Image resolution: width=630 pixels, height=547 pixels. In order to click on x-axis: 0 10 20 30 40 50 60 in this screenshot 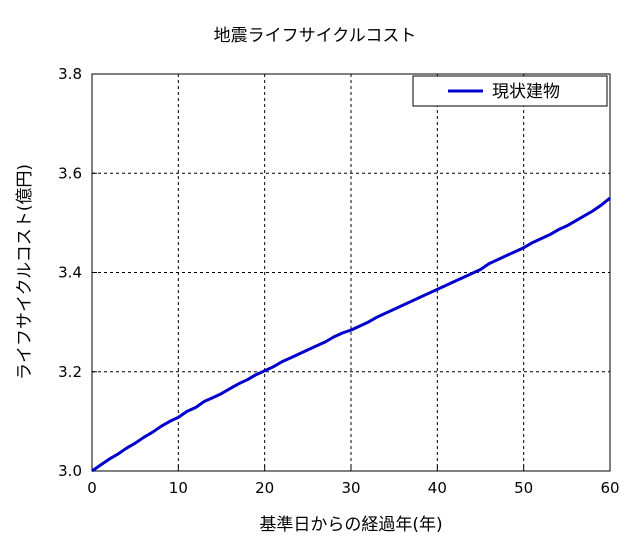, I will do `click(353, 481)`.